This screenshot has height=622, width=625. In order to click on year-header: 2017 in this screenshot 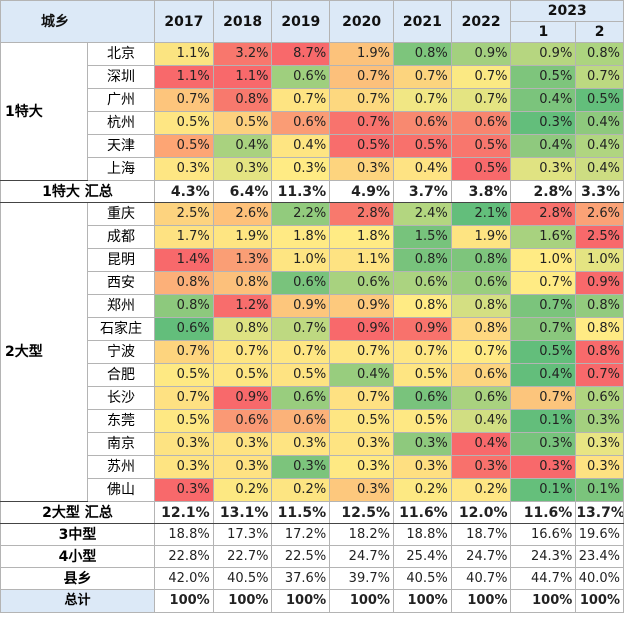, I will do `click(183, 21)`.